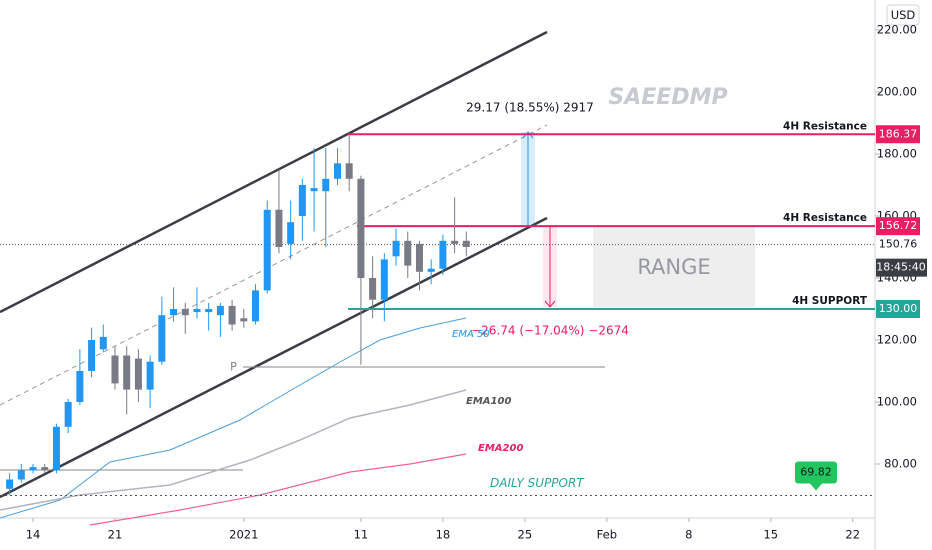  What do you see at coordinates (897, 154) in the screenshot?
I see `y-tick-label: 180.00` at bounding box center [897, 154].